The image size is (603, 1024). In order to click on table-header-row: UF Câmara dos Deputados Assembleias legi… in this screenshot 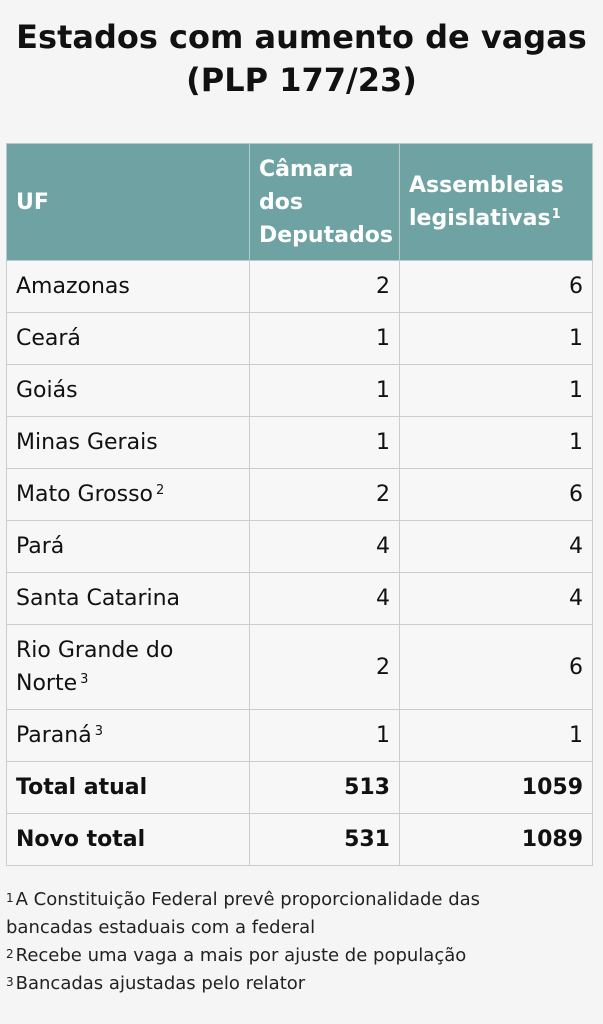, I will do `click(299, 202)`.